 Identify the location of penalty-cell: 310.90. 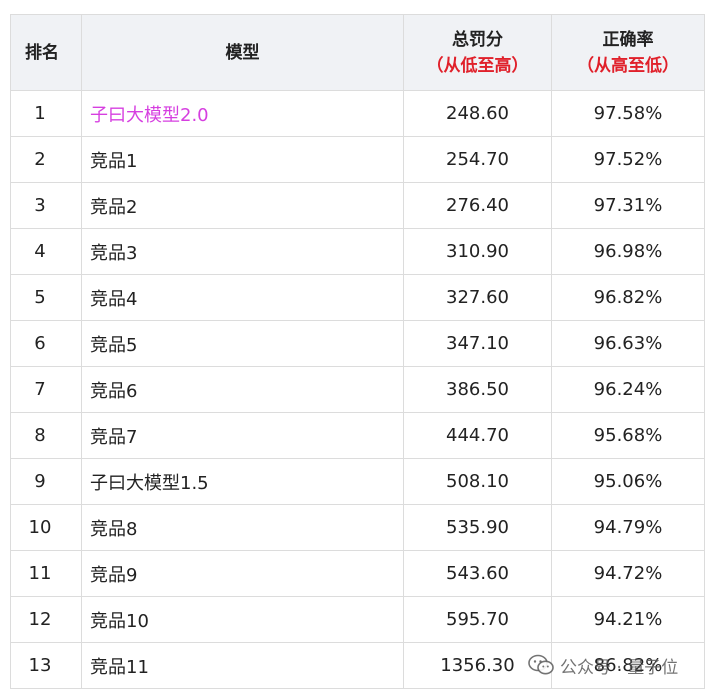
(477, 251).